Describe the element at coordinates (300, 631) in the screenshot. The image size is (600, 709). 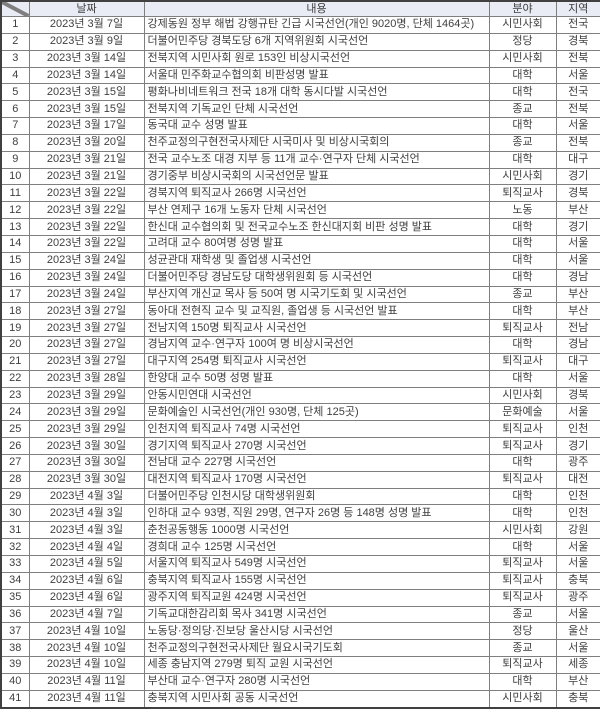
I see `table-row: 37 2023년 4월 10일 노동당·정의당·진보당 울산시당 시국선언 정당 울산` at that location.